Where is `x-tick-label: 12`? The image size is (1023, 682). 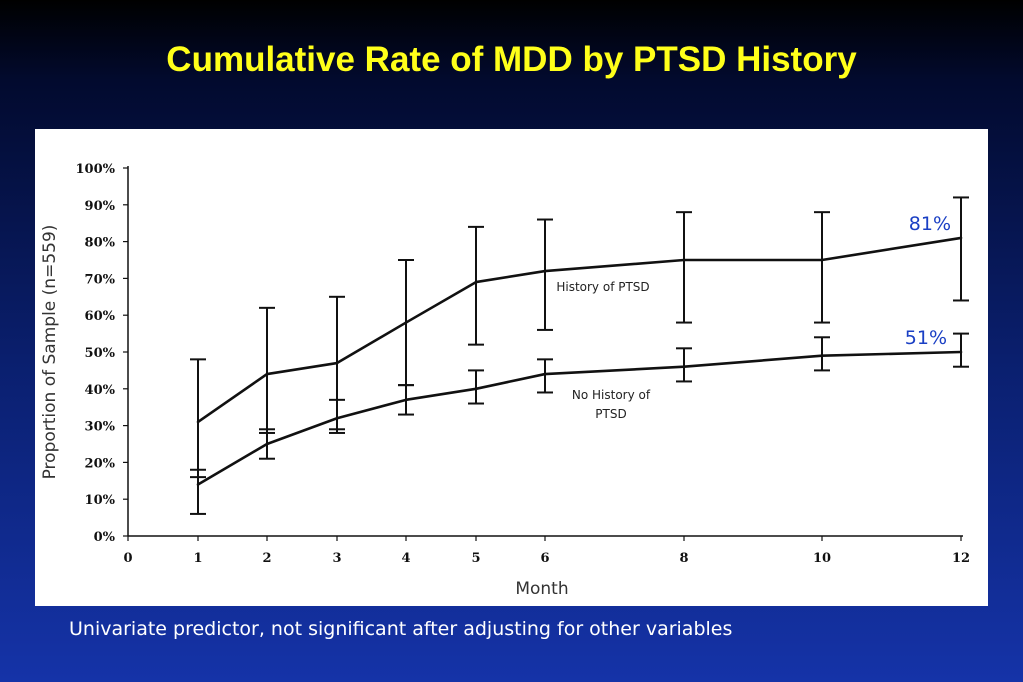
x-tick-label: 12 is located at coordinates (961, 558).